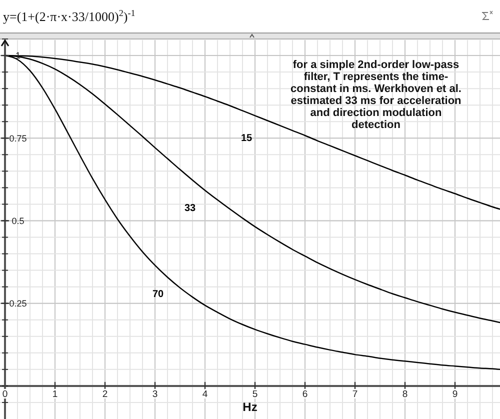 The width and height of the screenshot is (500, 419). What do you see at coordinates (455, 394) in the screenshot?
I see `x-tick-label: 9` at bounding box center [455, 394].